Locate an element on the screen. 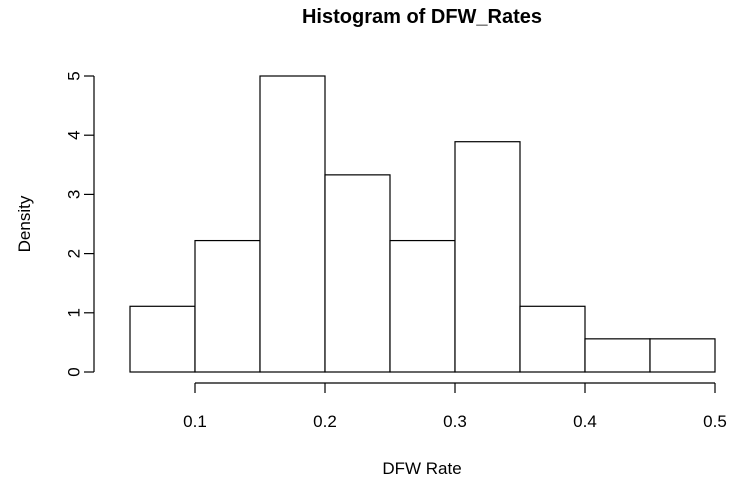 This screenshot has height=495, width=736. x-tick-label: 0.5 is located at coordinates (715, 421).